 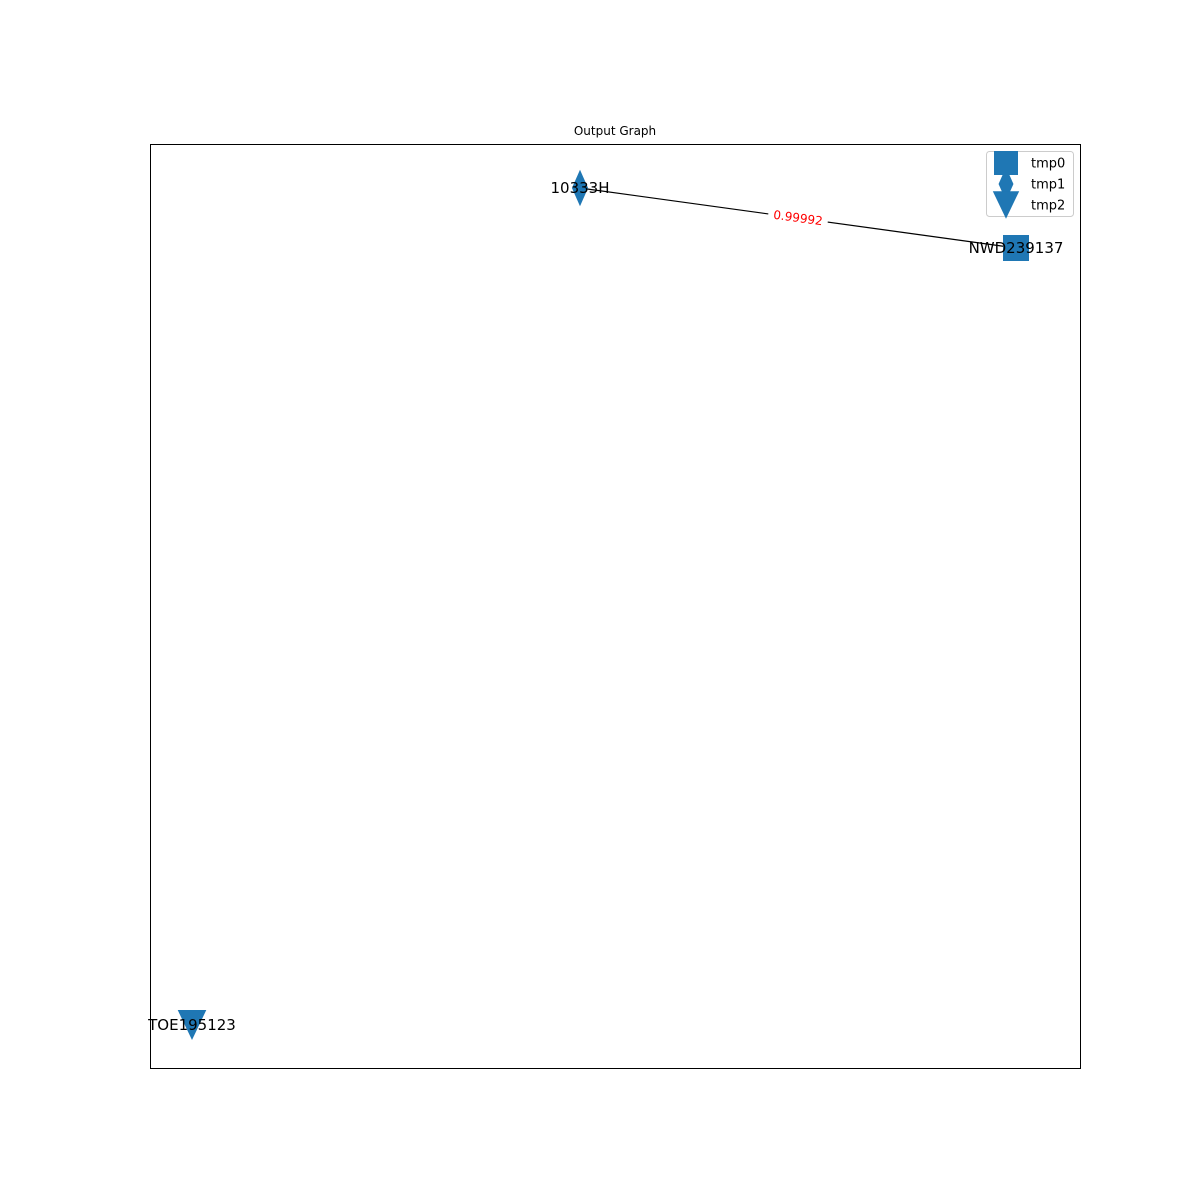 I want to click on legend-label: tmp1, so click(x=1048, y=185).